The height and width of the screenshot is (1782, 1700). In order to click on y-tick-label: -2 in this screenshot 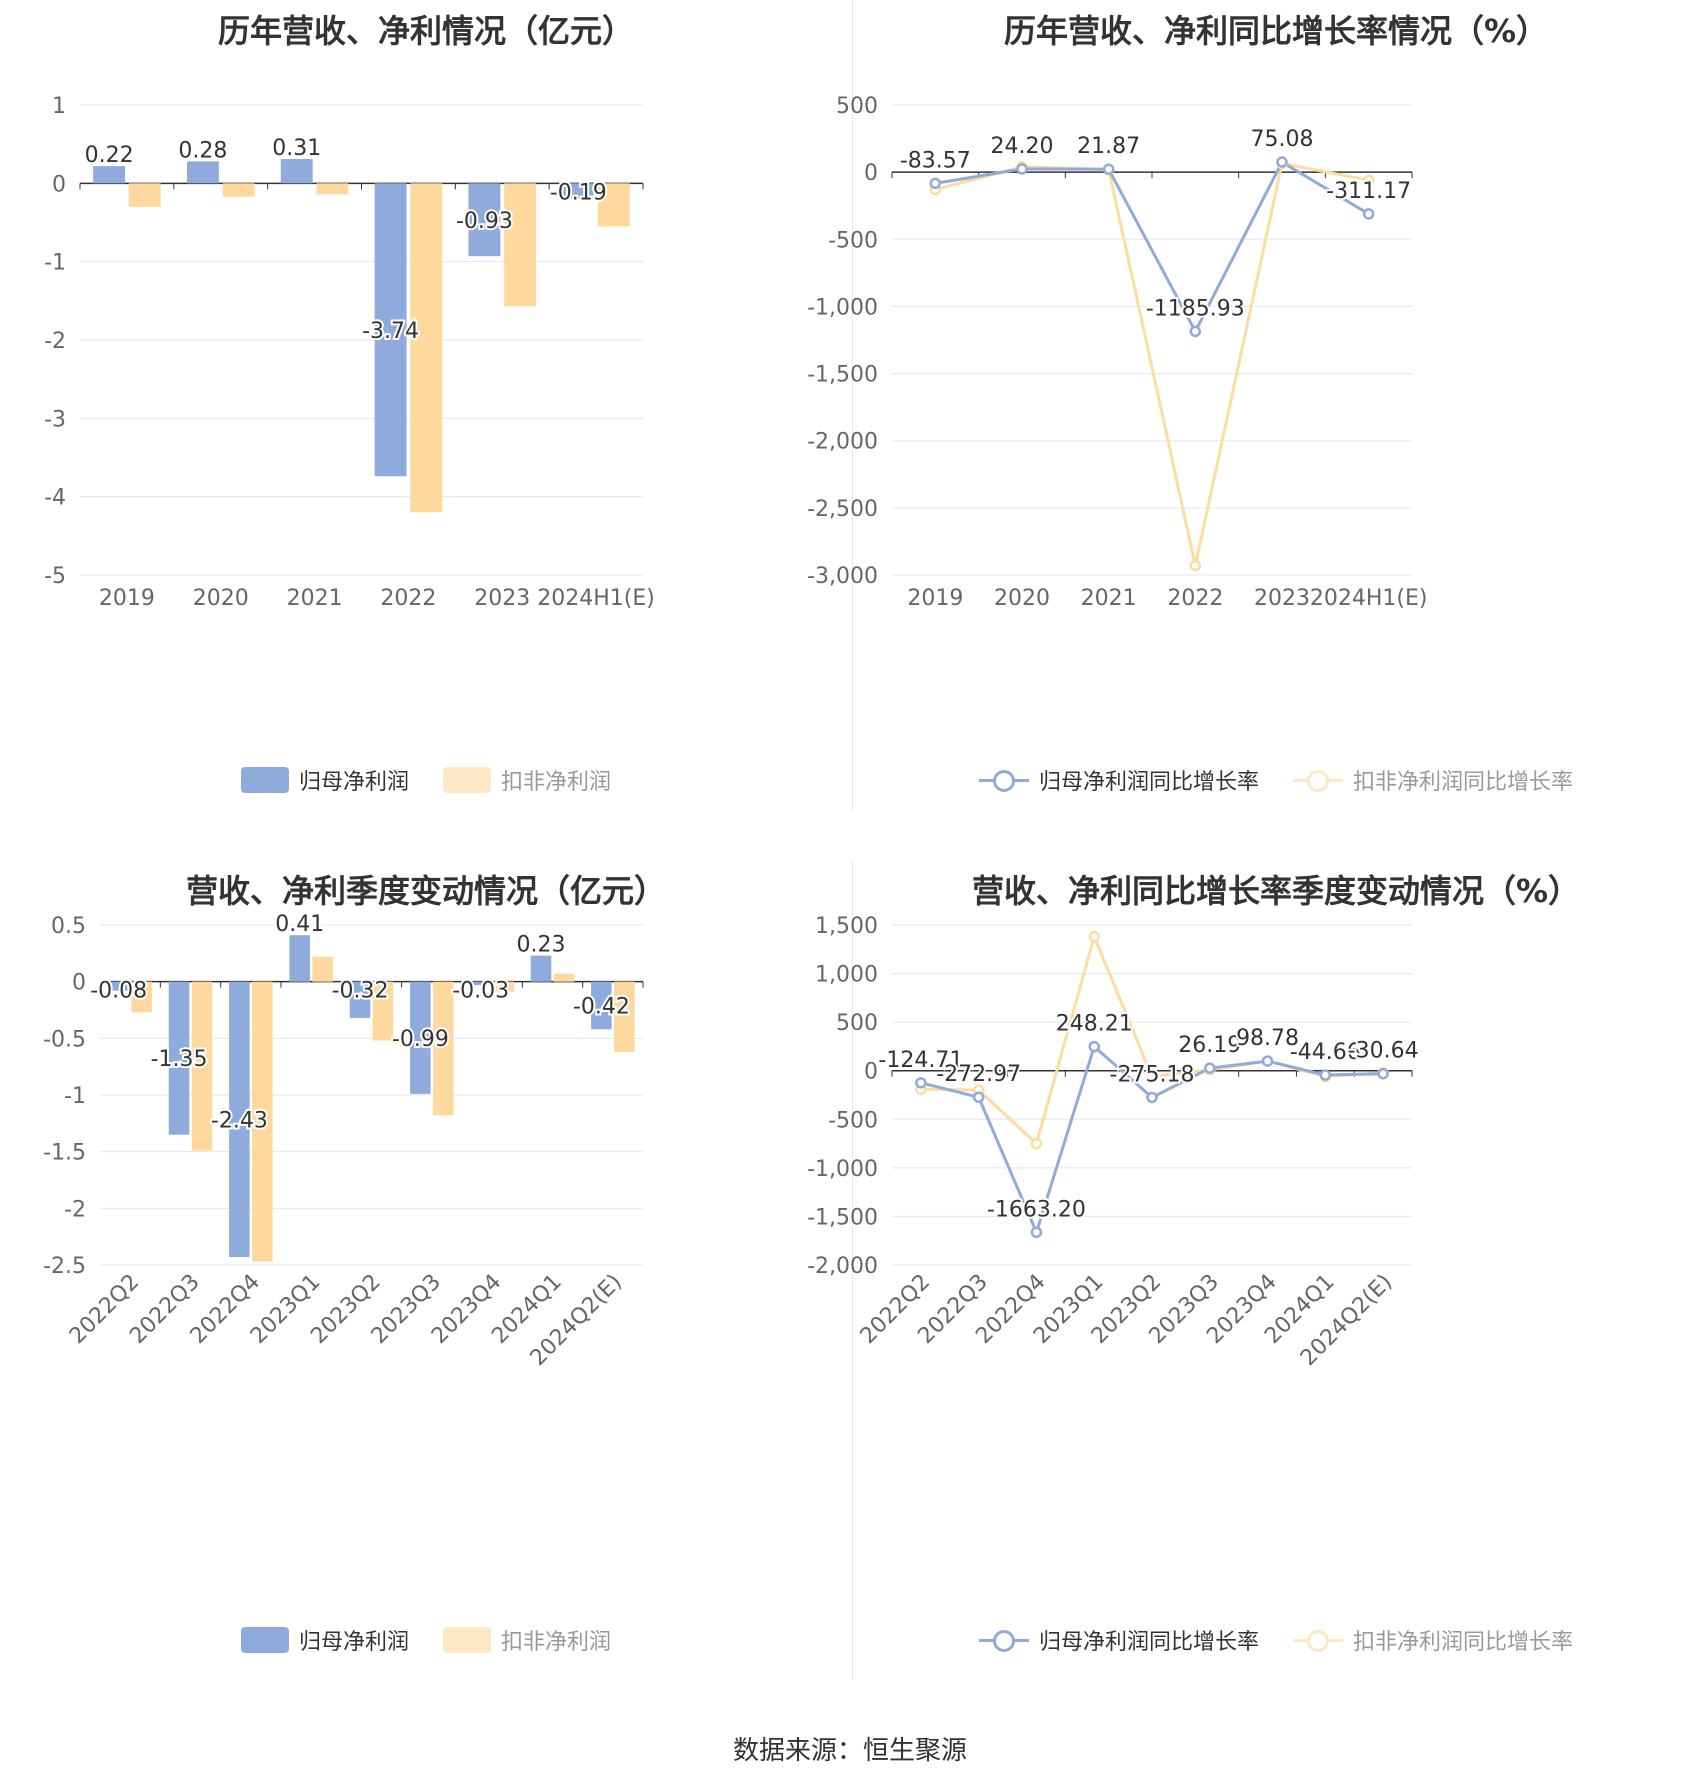, I will do `click(55, 341)`.